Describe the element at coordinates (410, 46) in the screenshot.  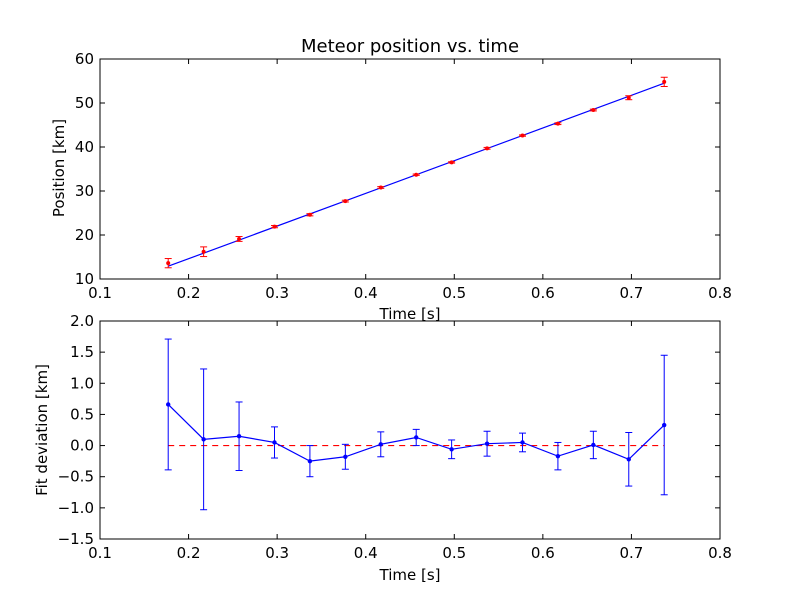
I see `chart-title: Meteor position vs. time` at that location.